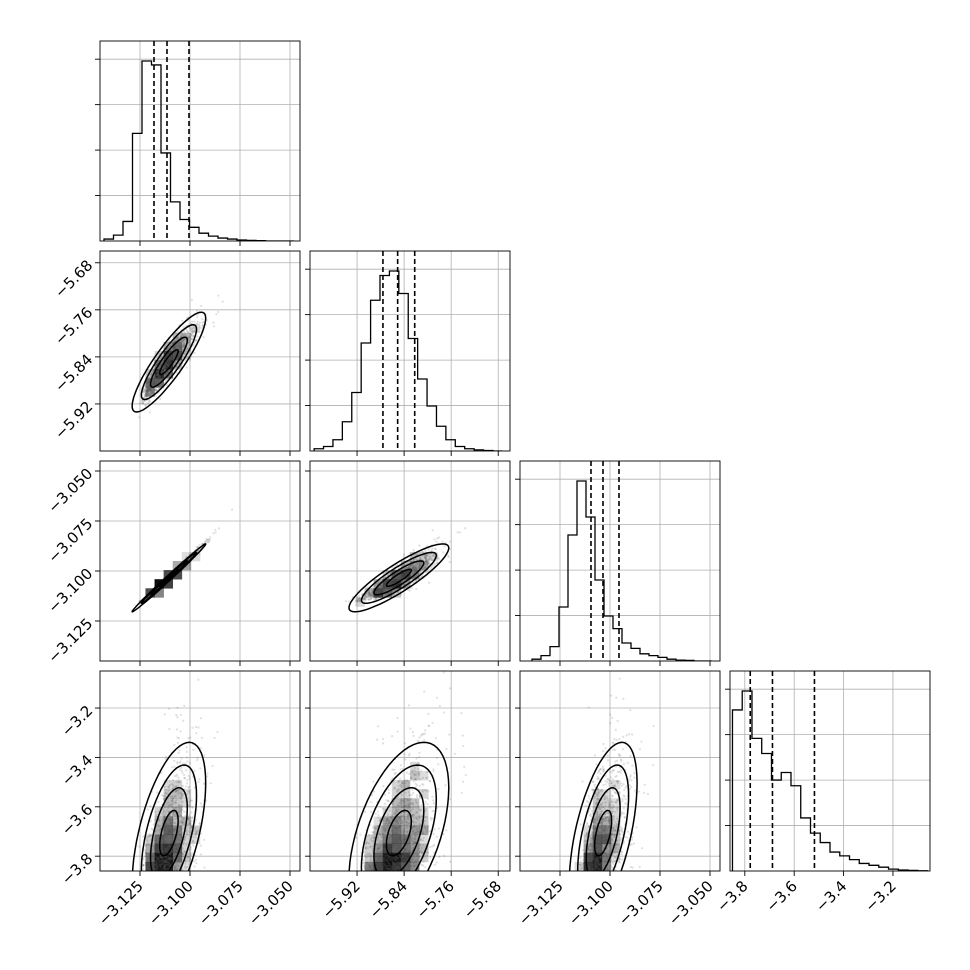 This screenshot has height=970, width=970. Describe the element at coordinates (77, 721) in the screenshot. I see `y-tick-label: −3.2` at that location.